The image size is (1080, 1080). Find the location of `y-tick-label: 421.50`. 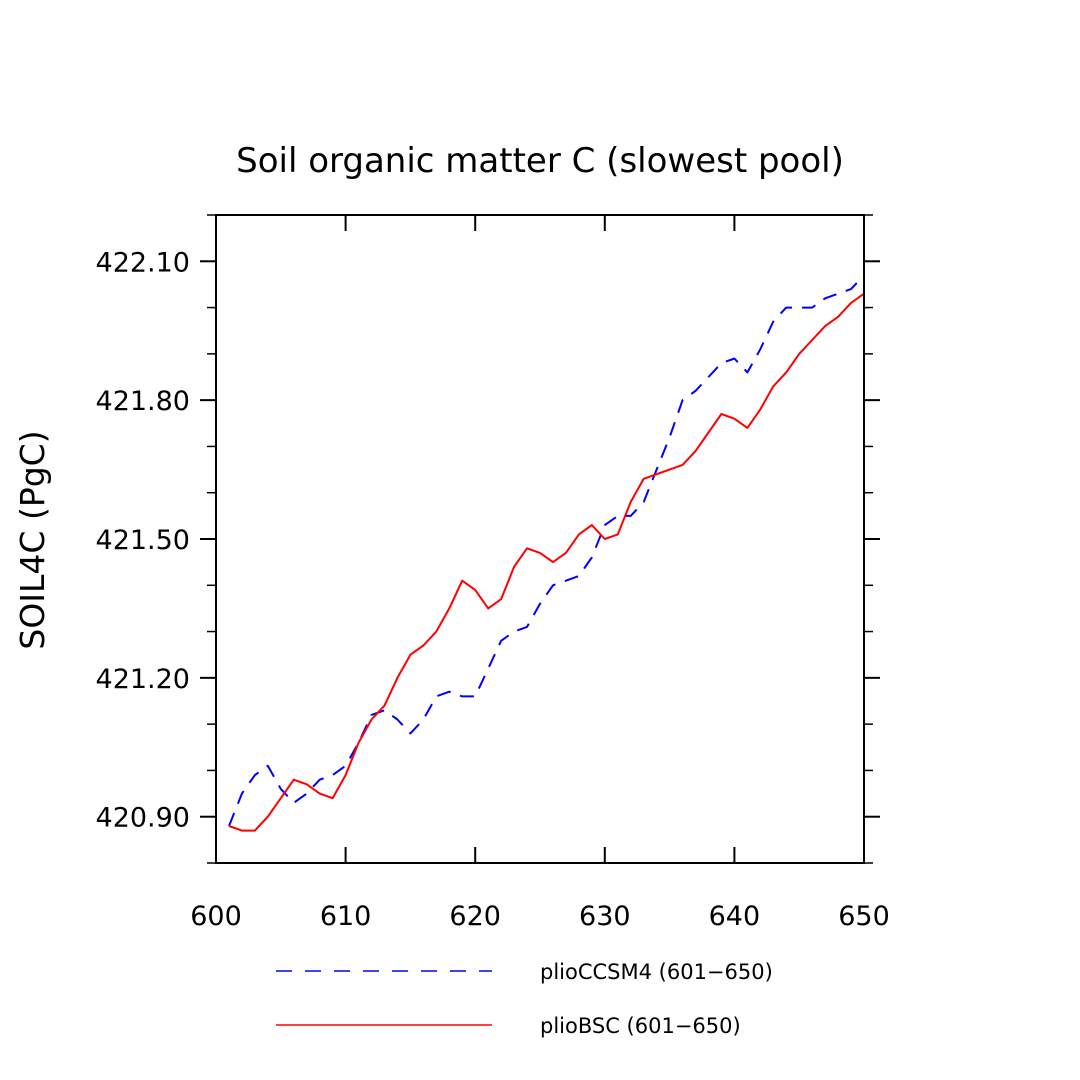

y-tick-label: 421.50 is located at coordinates (143, 540).